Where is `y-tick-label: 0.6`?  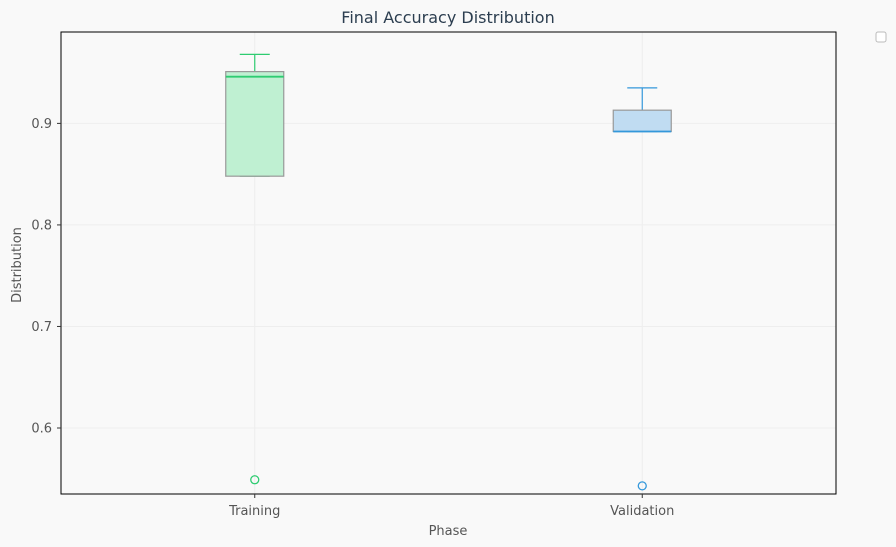 y-tick-label: 0.6 is located at coordinates (41, 429).